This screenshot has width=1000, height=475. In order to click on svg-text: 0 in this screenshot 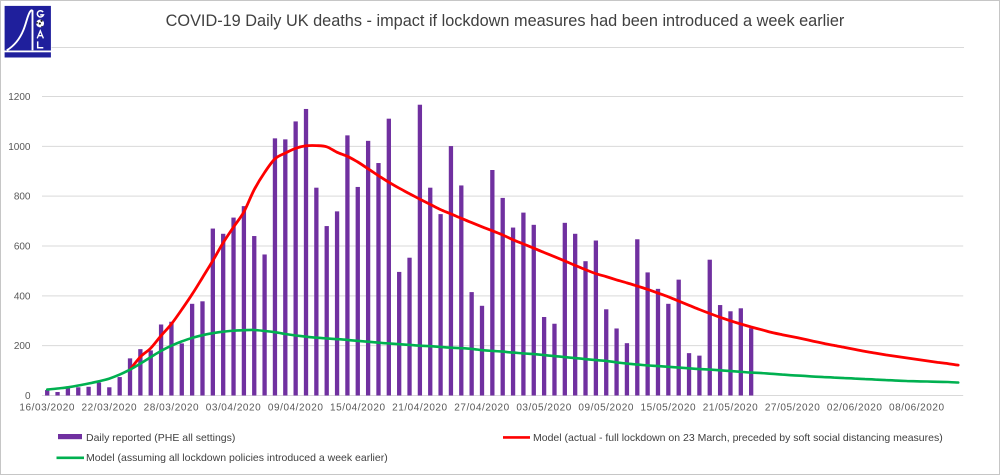, I will do `click(28, 396)`.